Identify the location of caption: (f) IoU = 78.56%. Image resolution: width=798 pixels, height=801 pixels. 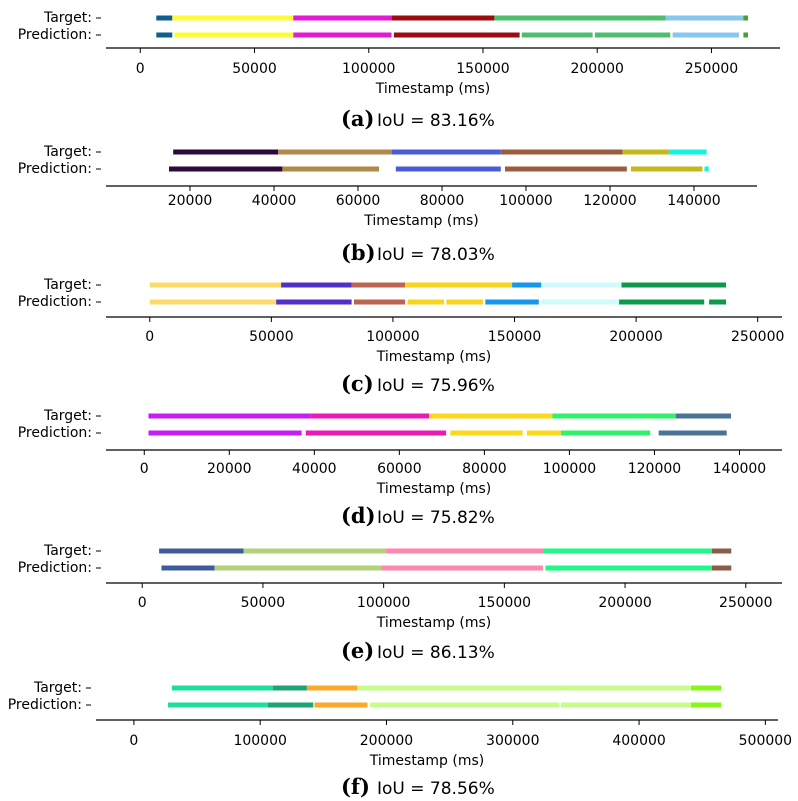
(418, 786).